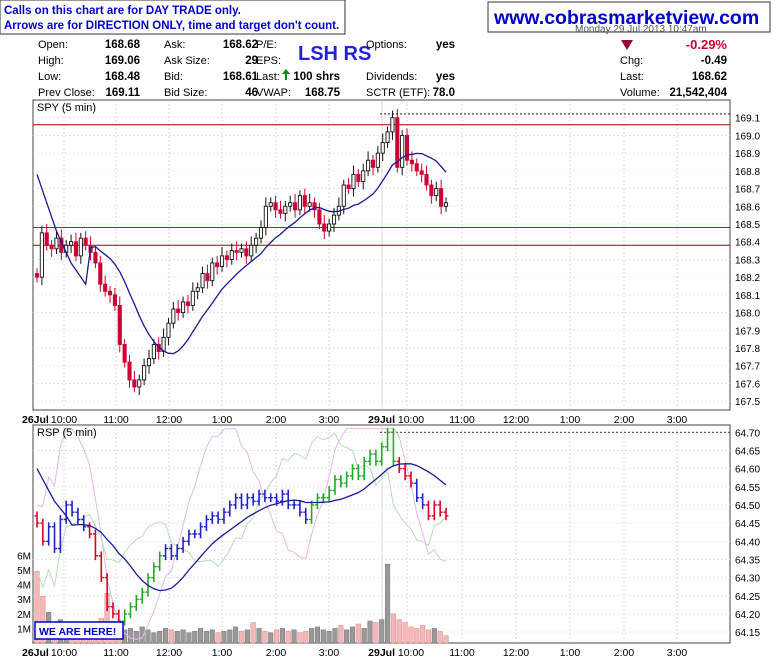 The width and height of the screenshot is (780, 664). I want to click on y-tick-label: 64.30, so click(747, 579).